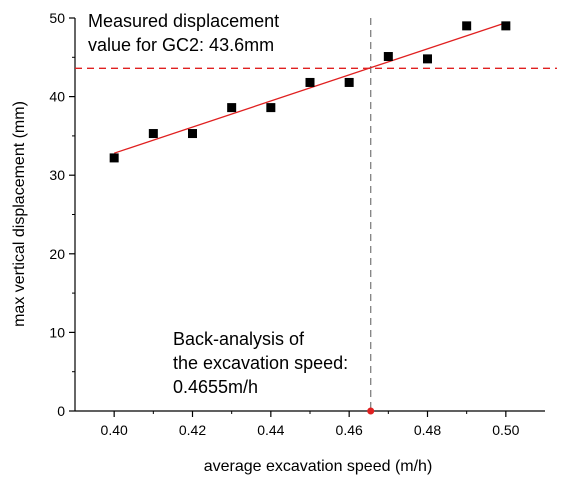 This screenshot has width=564, height=479. What do you see at coordinates (183, 21) in the screenshot?
I see `annotation-measured-line1: Measured displacement` at bounding box center [183, 21].